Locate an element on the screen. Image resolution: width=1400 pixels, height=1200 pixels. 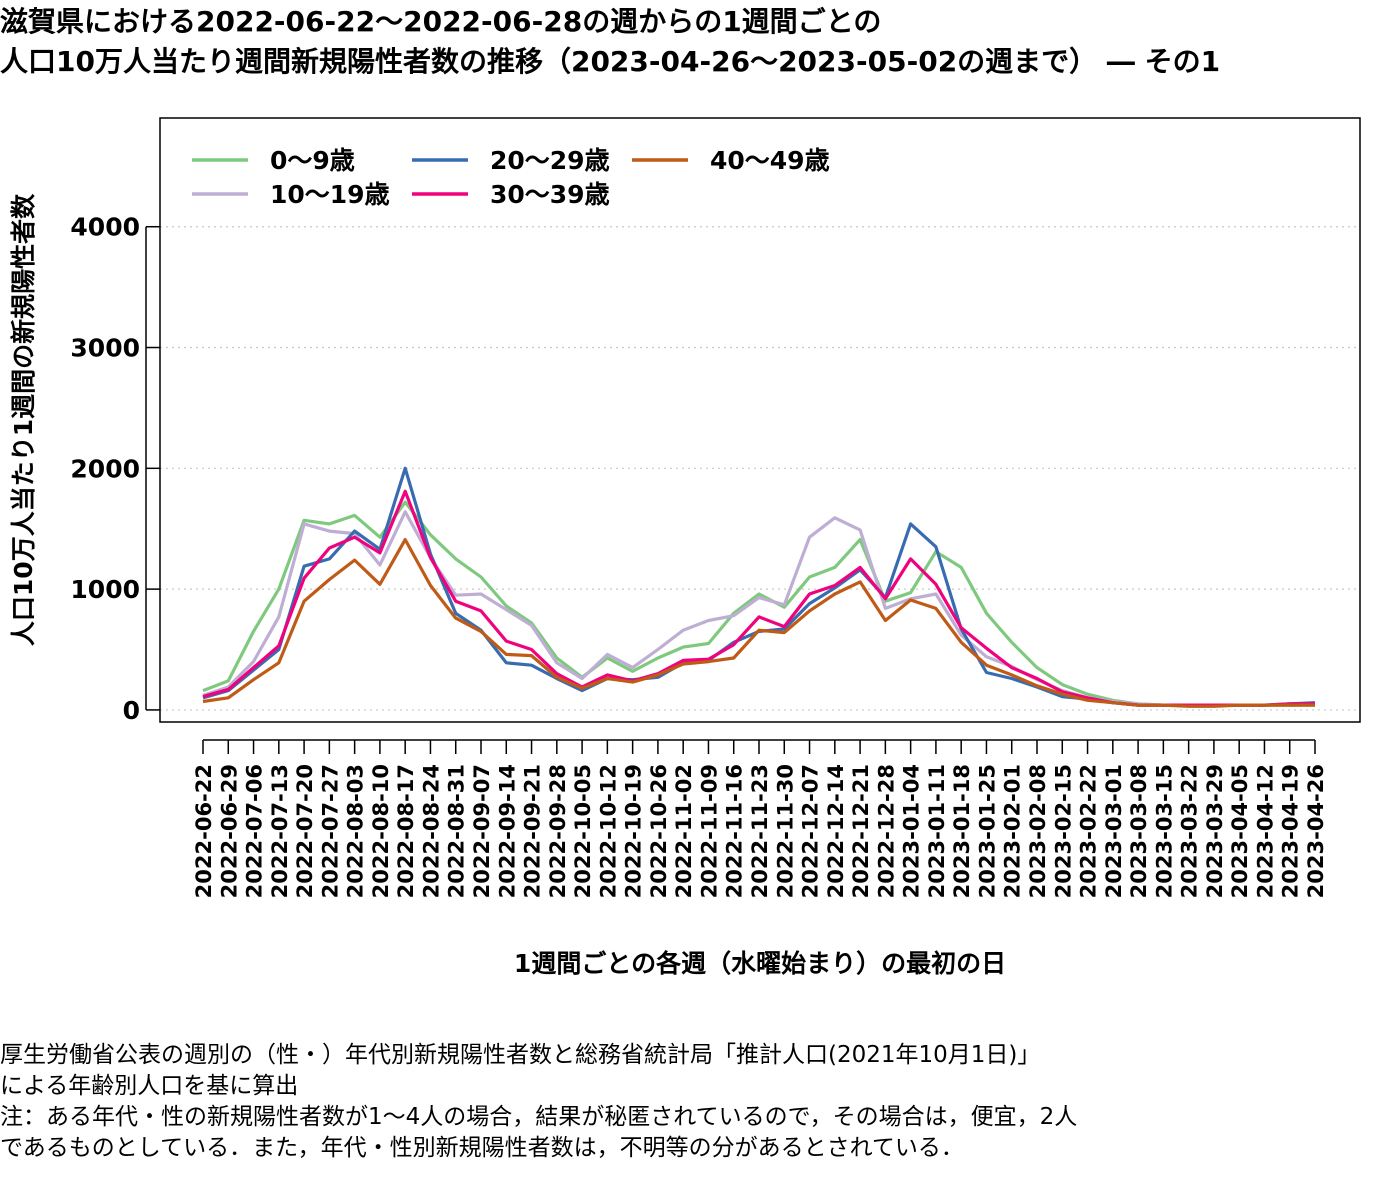
x-tick-label: 2023-02-15 is located at coordinates (1063, 831).